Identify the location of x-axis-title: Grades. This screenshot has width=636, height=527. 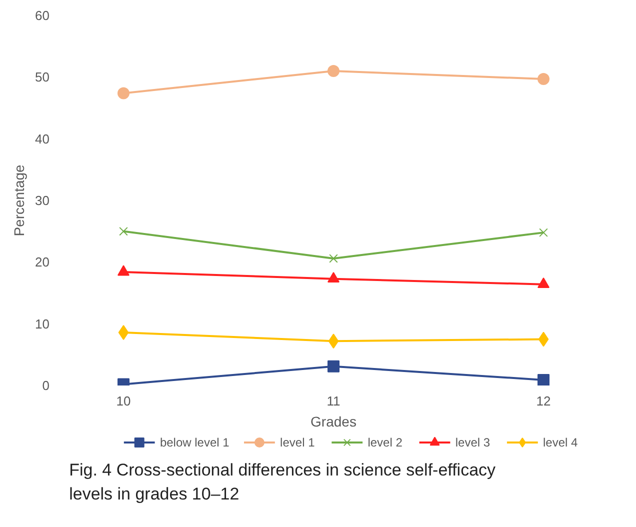
(333, 422).